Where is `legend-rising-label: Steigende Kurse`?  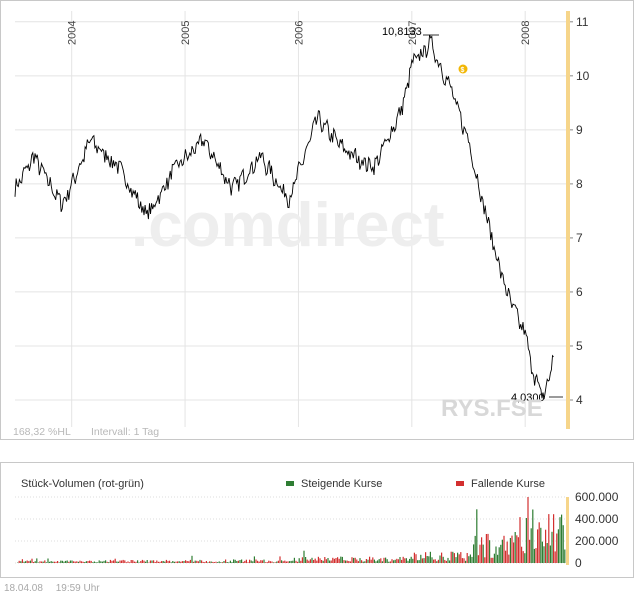
legend-rising-label: Steigende Kurse is located at coordinates (341, 484).